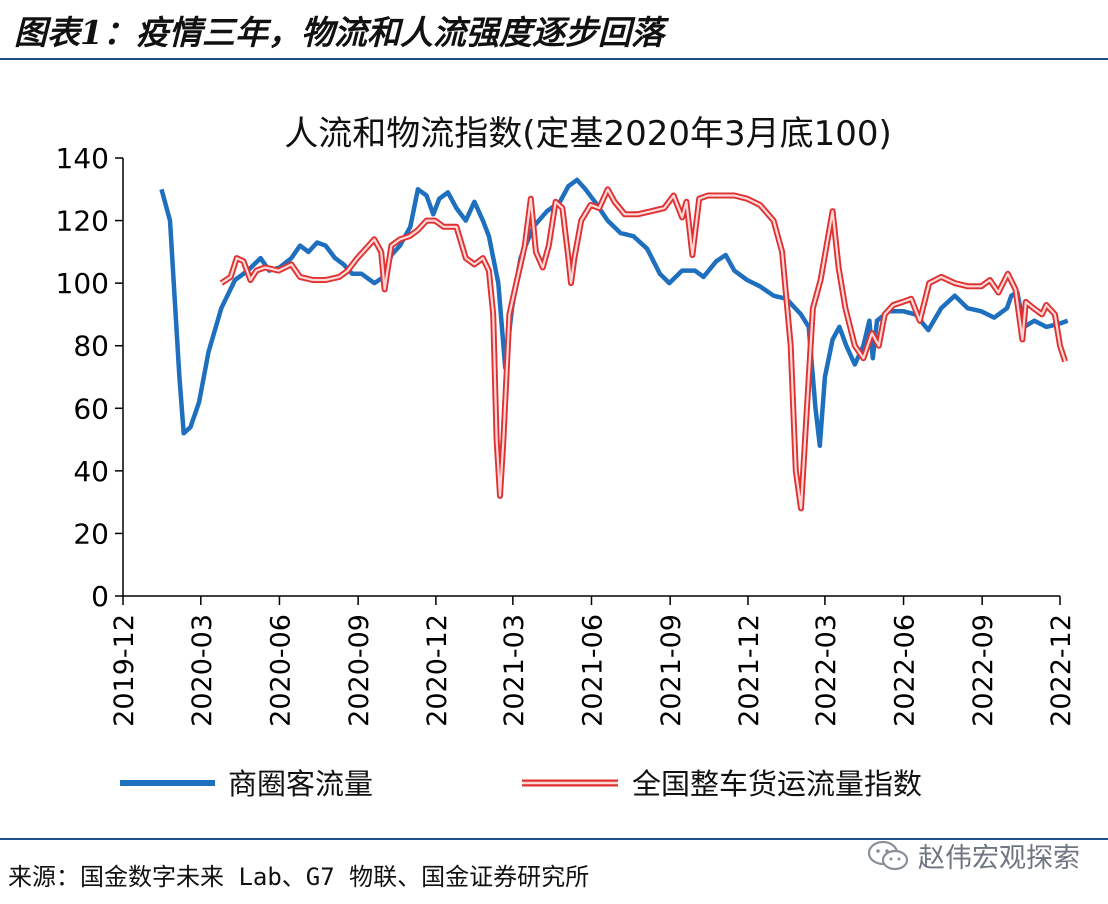  What do you see at coordinates (124, 670) in the screenshot?
I see `x-tick-label: 2019-12` at bounding box center [124, 670].